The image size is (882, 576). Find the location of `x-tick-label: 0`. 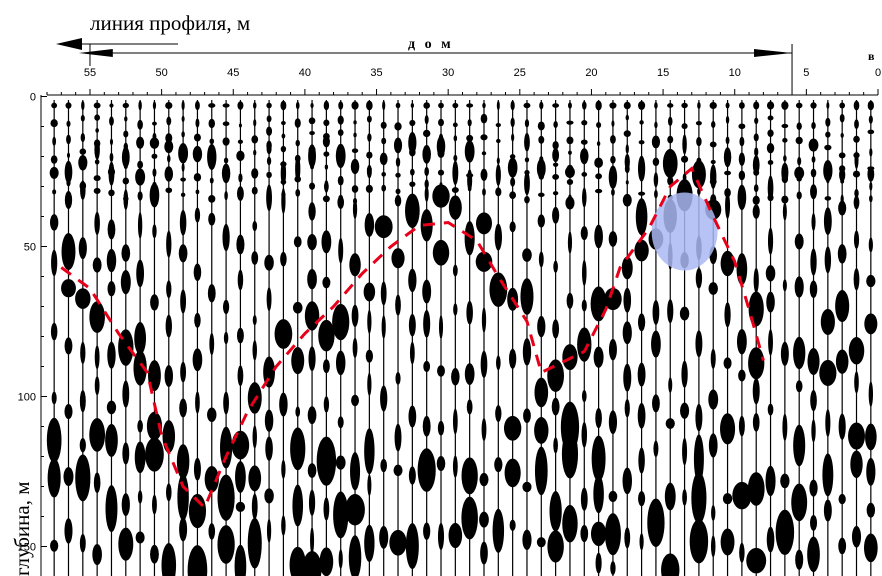

x-tick-label: 0 is located at coordinates (878, 73).